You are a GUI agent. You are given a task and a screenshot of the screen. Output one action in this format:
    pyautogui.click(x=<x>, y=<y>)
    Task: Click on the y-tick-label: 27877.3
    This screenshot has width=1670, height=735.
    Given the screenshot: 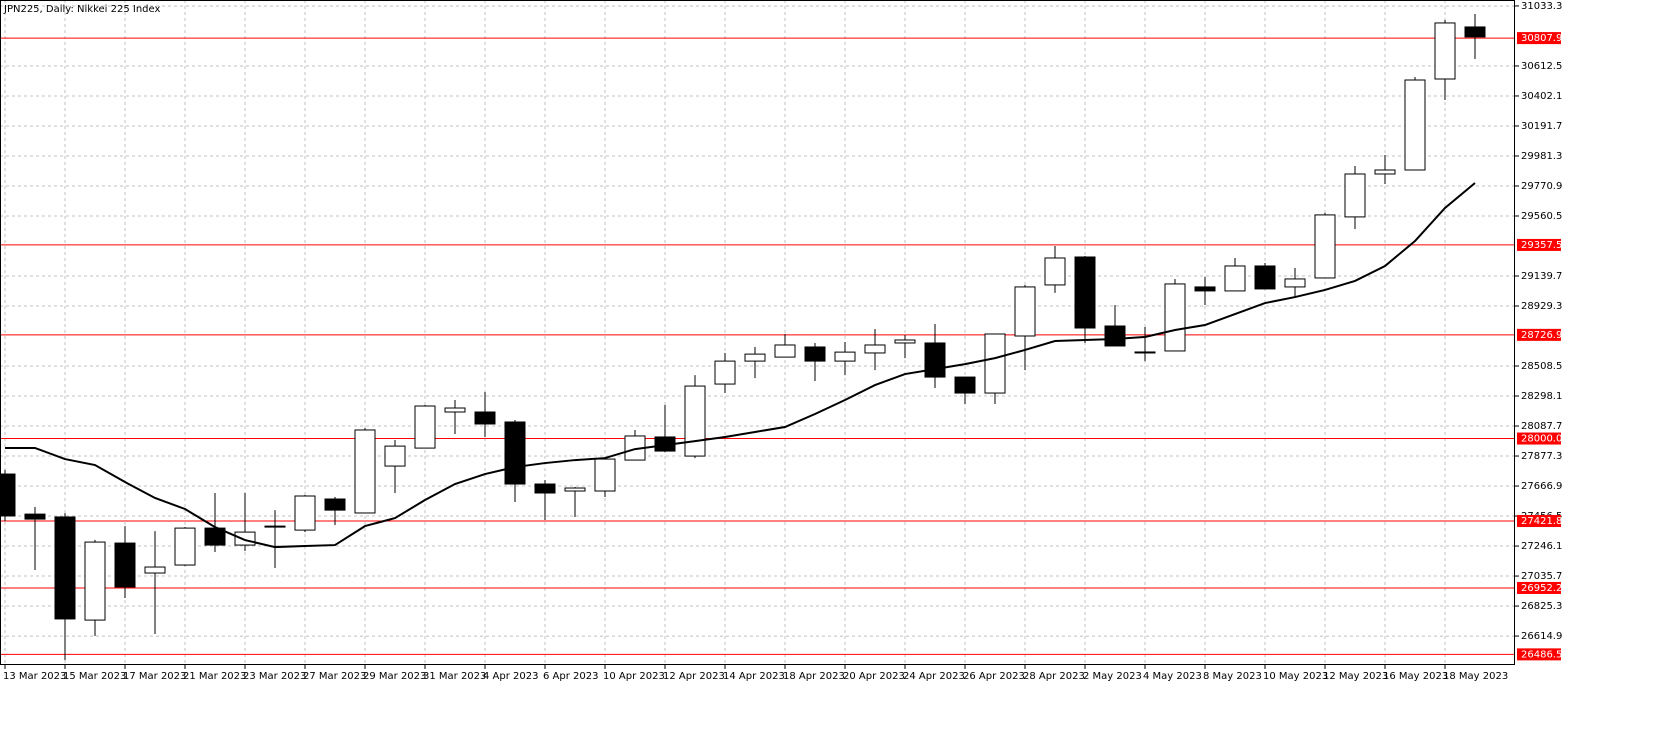 What is the action you would take?
    pyautogui.click(x=1541, y=456)
    